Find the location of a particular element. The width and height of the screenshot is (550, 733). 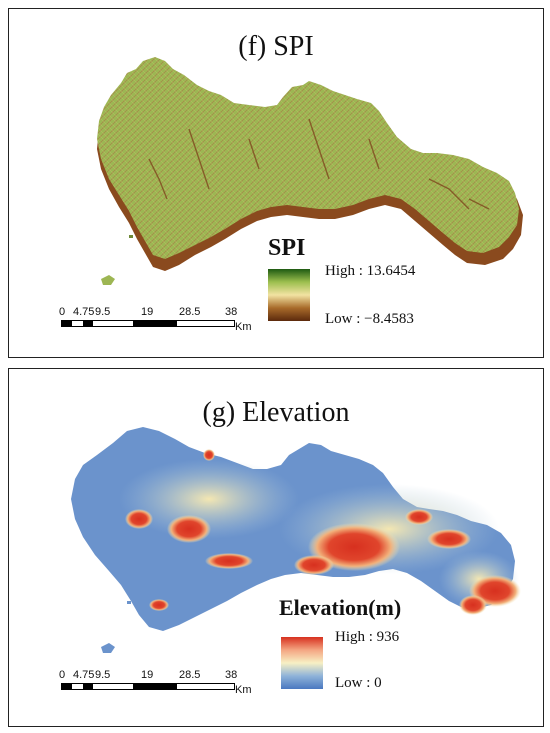

spi-panel-title: (f) SPI is located at coordinates (276, 46).